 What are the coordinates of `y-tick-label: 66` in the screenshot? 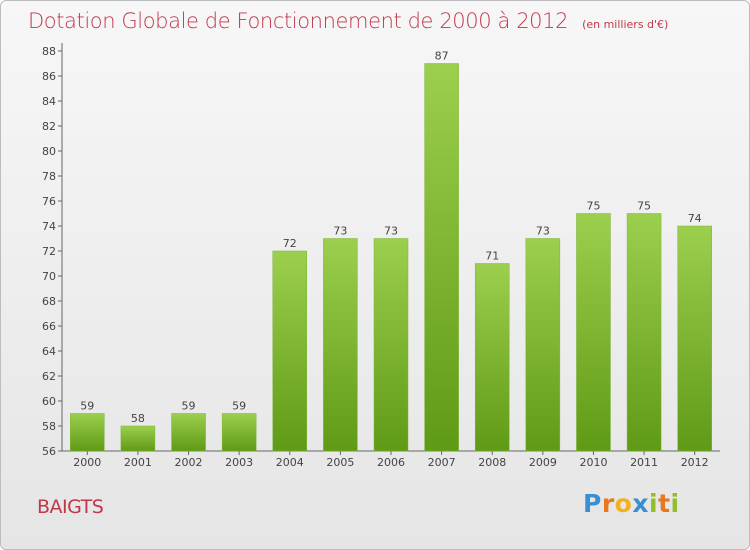 It's located at (49, 326).